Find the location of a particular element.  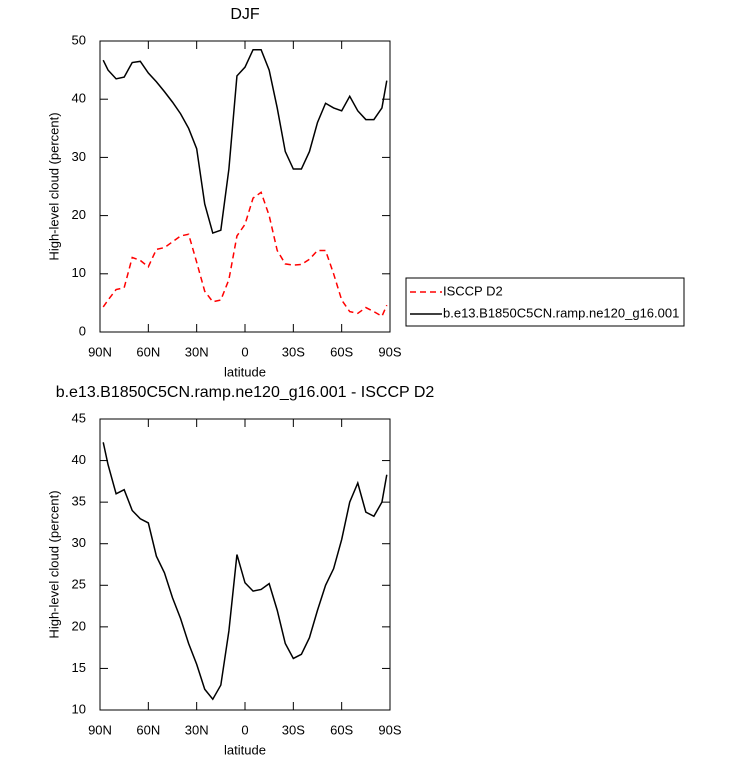

y-tick-label: 15 is located at coordinates (79, 667).